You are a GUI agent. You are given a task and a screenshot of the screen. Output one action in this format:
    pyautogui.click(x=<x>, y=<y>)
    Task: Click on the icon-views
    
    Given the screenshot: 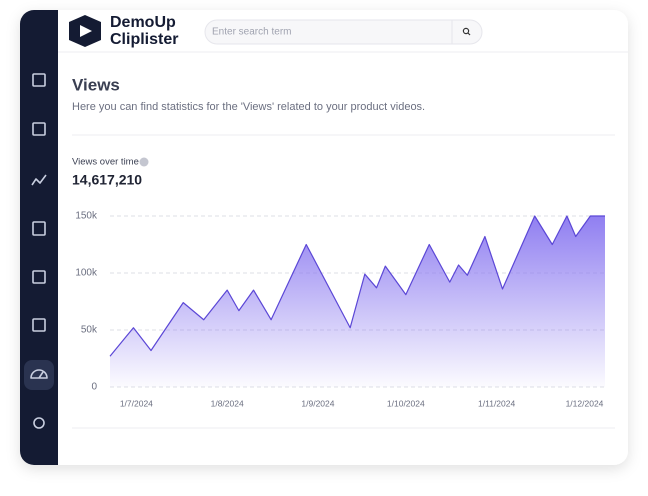 What is the action you would take?
    pyautogui.click(x=39, y=374)
    